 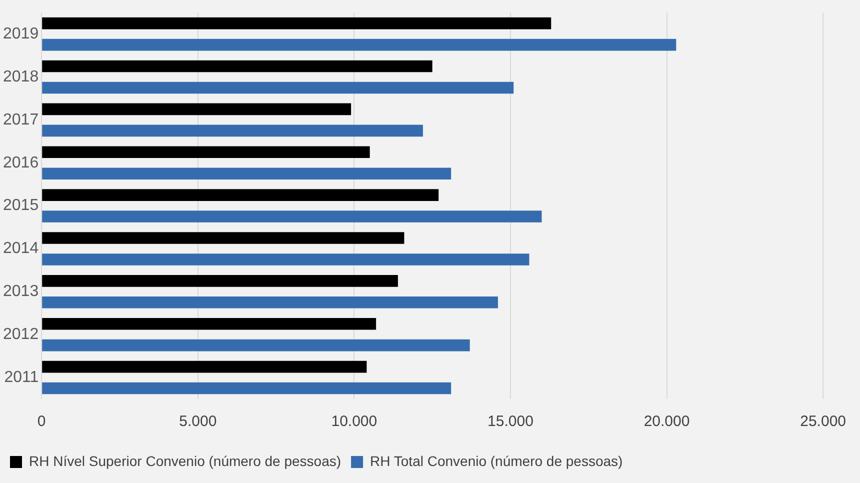 What do you see at coordinates (21, 291) in the screenshot?
I see `y-tick-label: 2013` at bounding box center [21, 291].